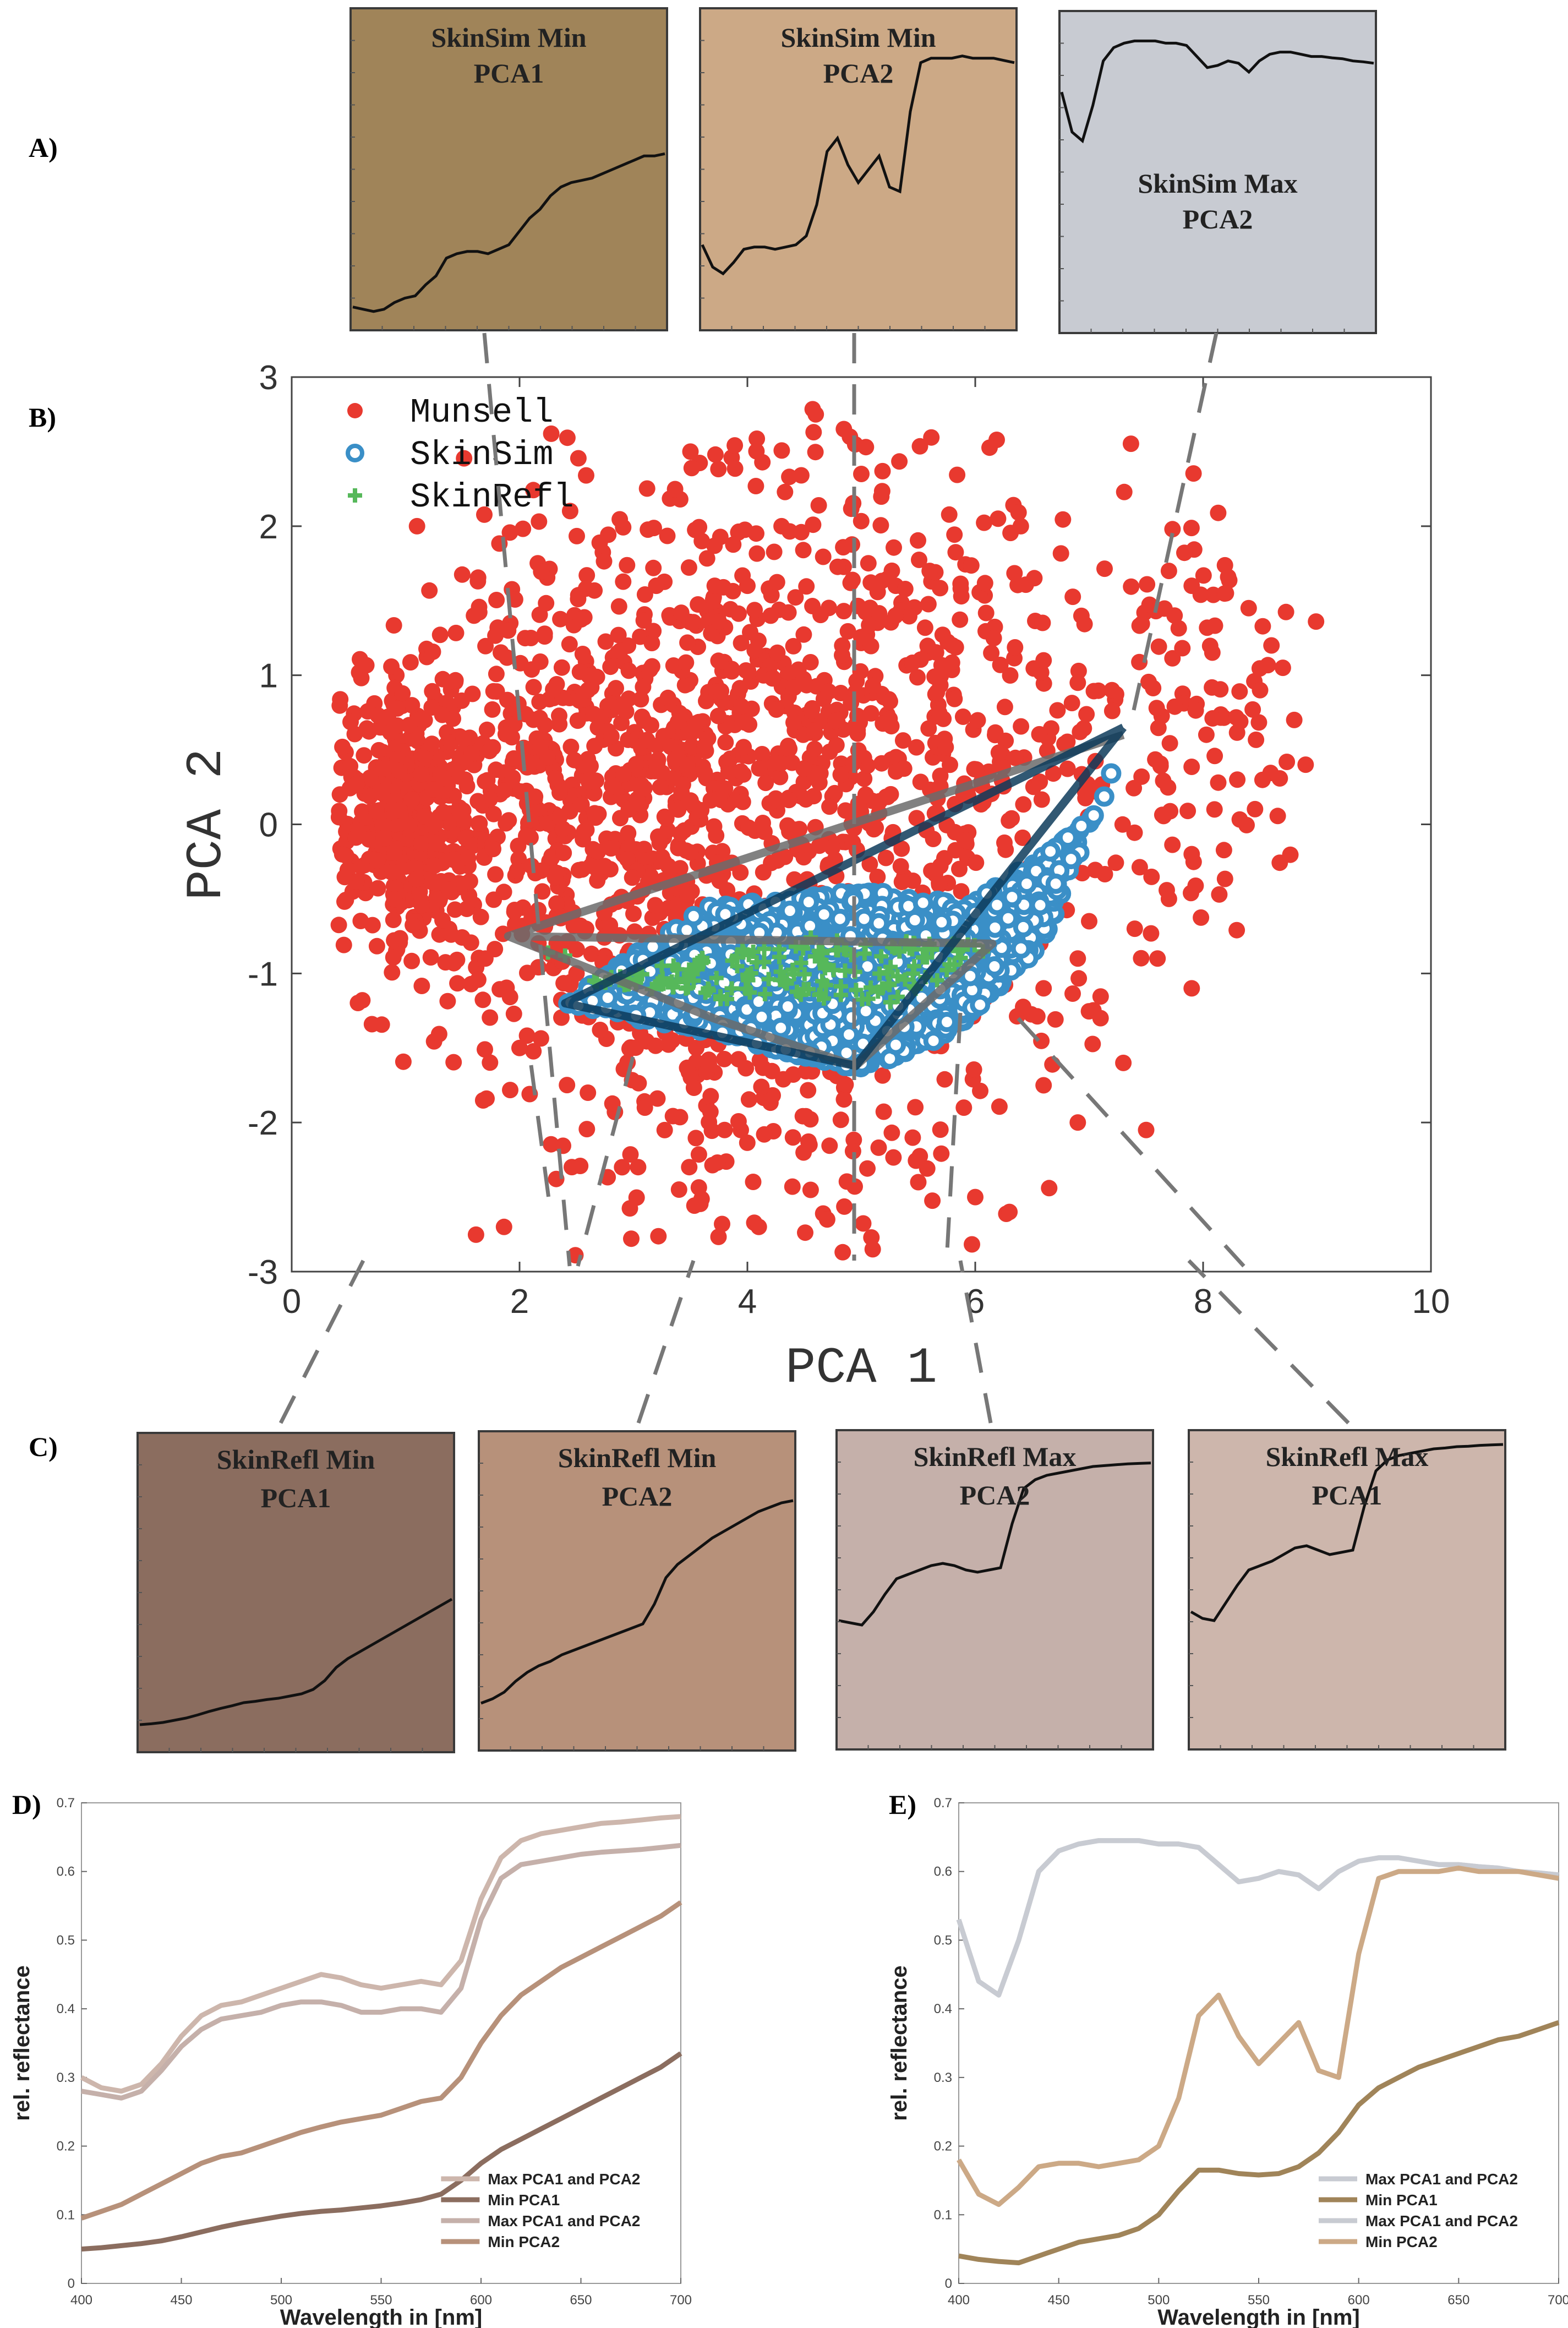 The height and width of the screenshot is (2328, 1568). I want to click on top-box-bg, so click(859, 169).